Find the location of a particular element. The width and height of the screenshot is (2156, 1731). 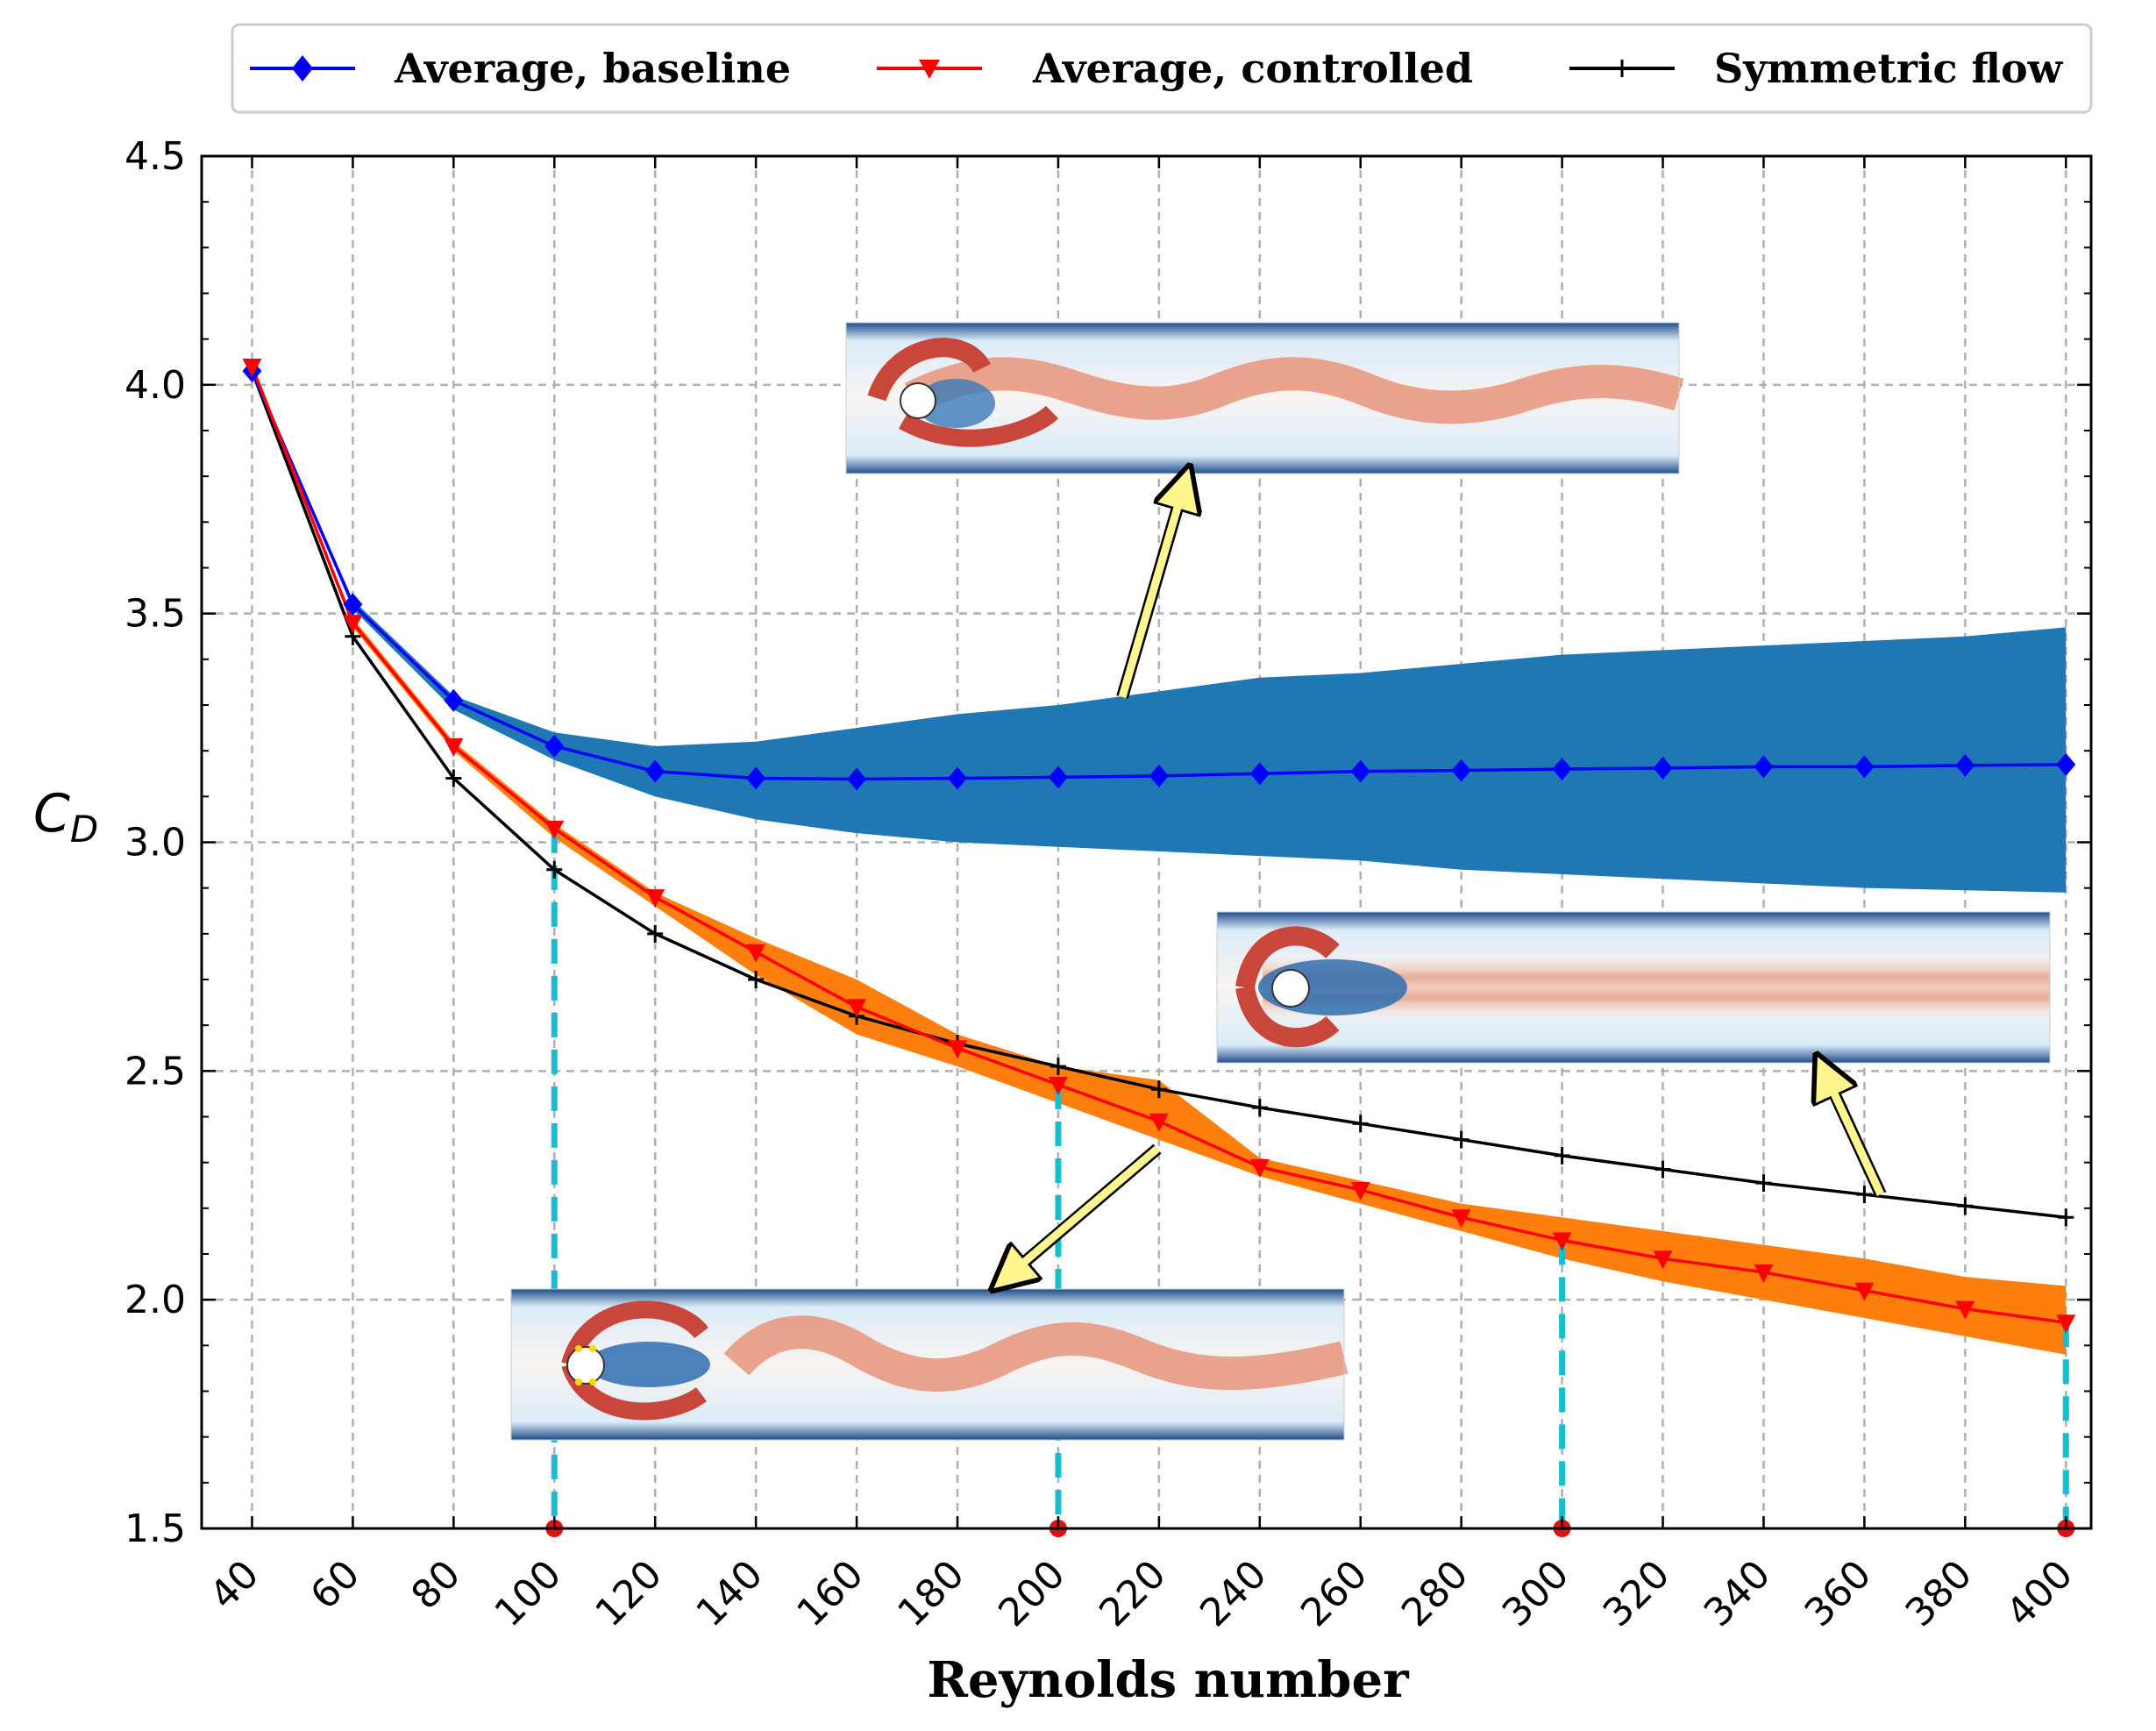

y-tick-label-2.0: 2.0 is located at coordinates (155, 1300).